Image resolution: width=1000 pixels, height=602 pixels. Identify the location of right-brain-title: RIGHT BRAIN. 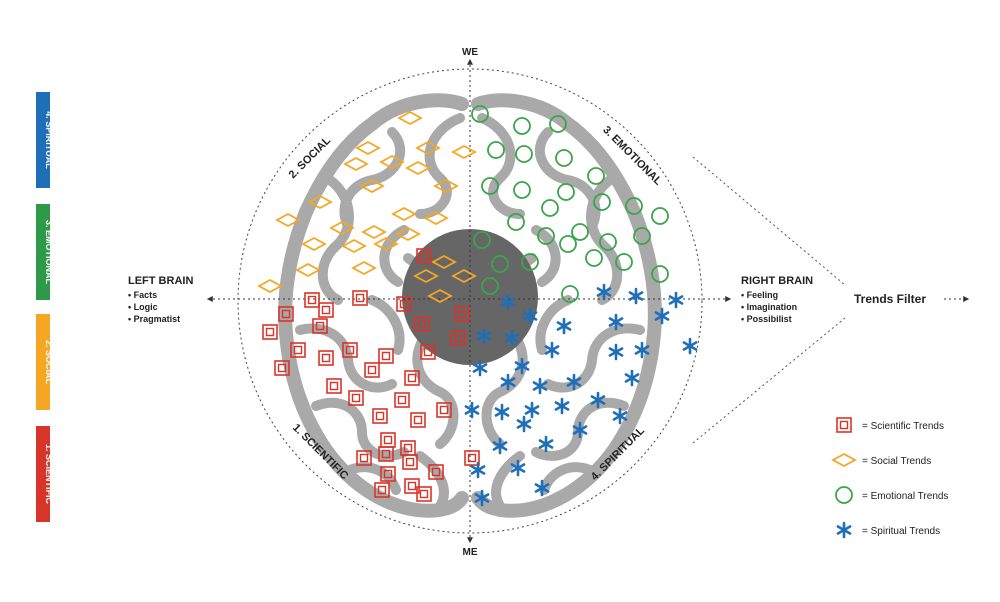
(777, 281).